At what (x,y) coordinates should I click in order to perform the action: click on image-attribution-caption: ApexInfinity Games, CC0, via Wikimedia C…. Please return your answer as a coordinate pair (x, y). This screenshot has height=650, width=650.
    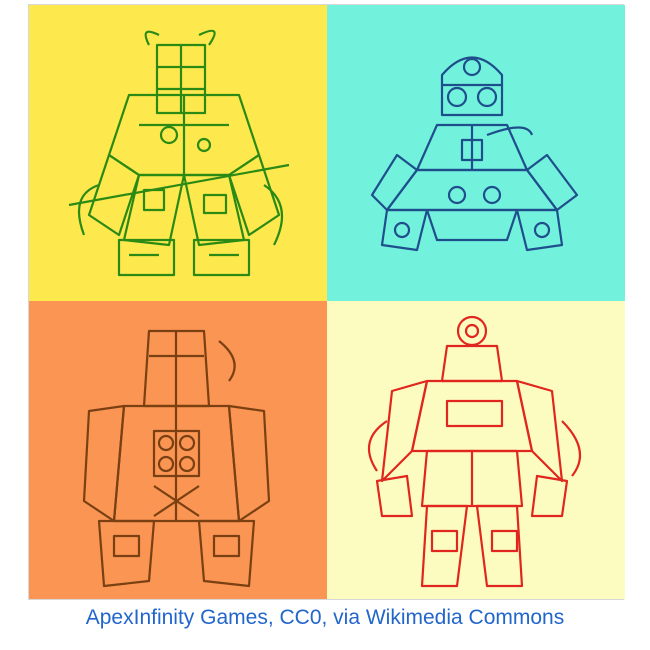
    Looking at the image, I should click on (325, 618).